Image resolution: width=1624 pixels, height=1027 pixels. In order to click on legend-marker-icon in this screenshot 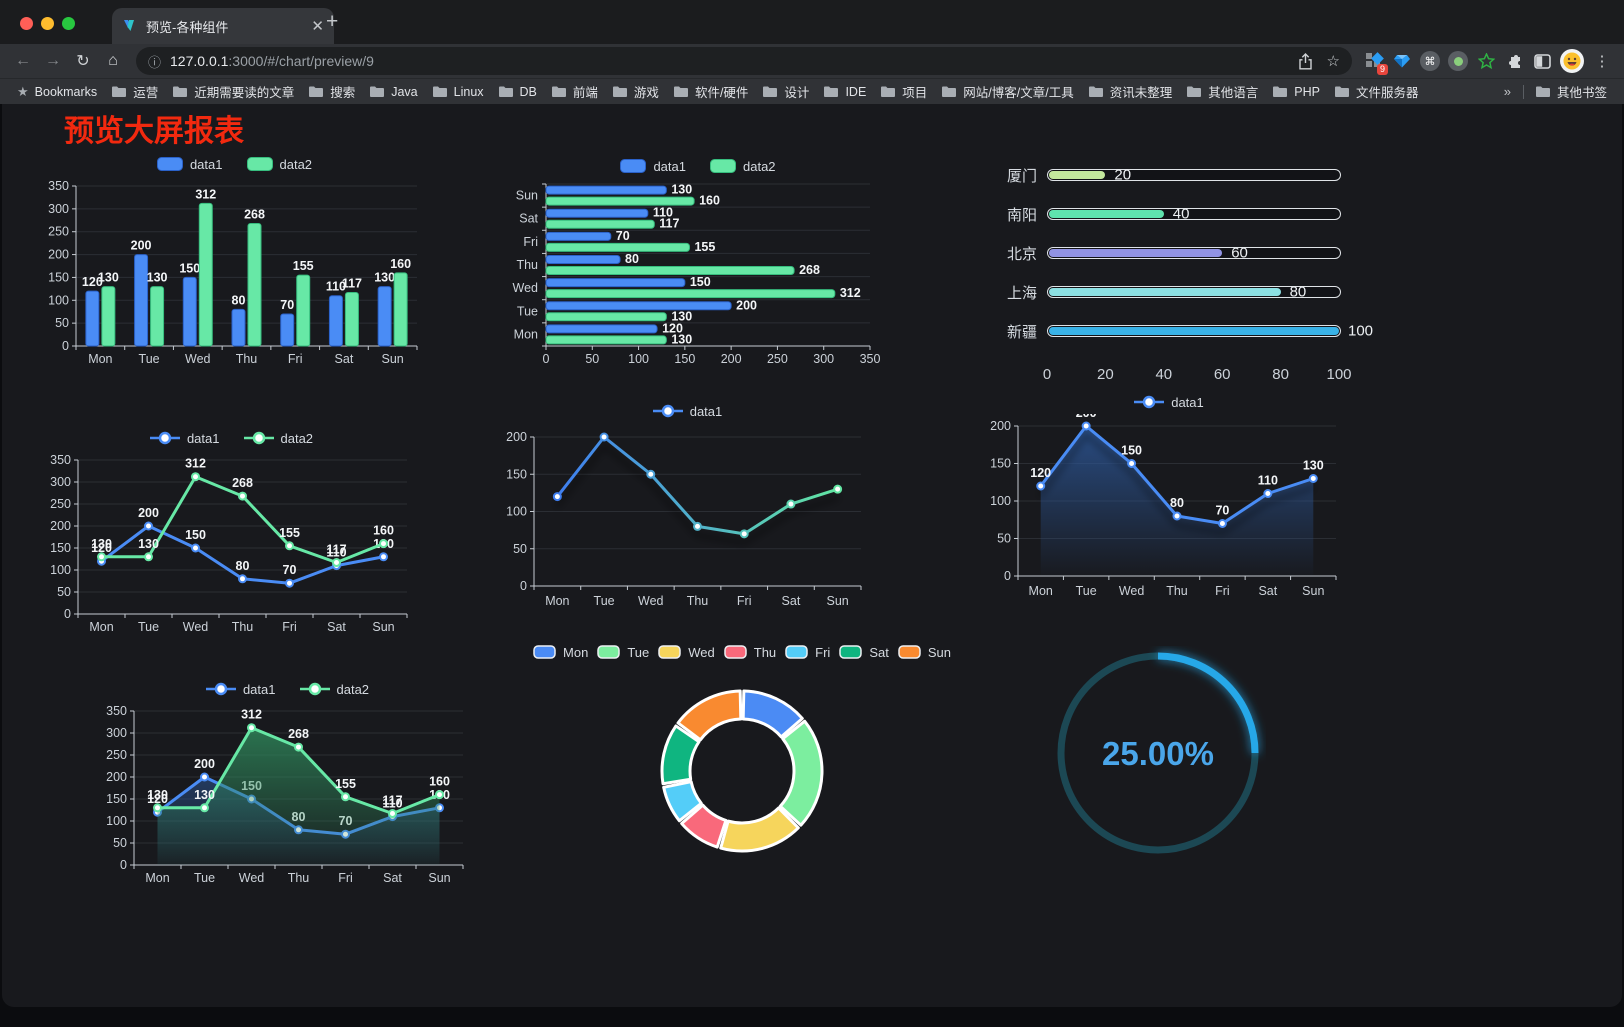, I will do `click(258, 438)`.